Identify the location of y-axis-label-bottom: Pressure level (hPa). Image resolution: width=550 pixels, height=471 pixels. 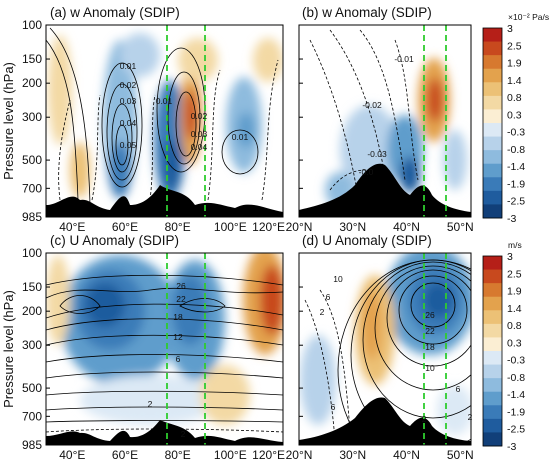
(8, 349).